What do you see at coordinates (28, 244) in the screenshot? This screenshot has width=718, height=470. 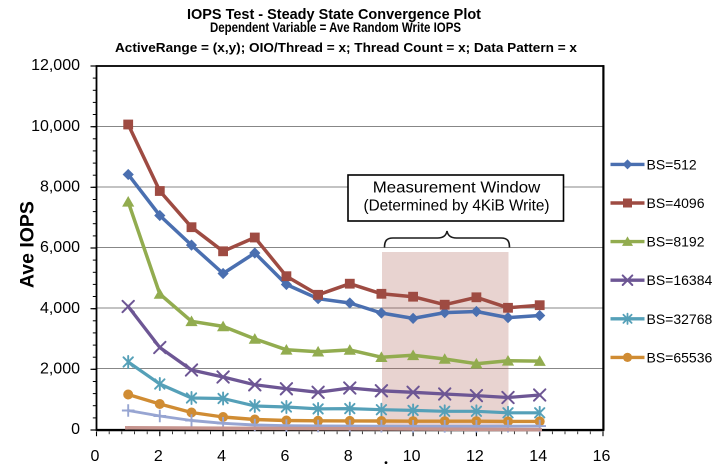 I see `svg-text: Ave IOPS` at bounding box center [28, 244].